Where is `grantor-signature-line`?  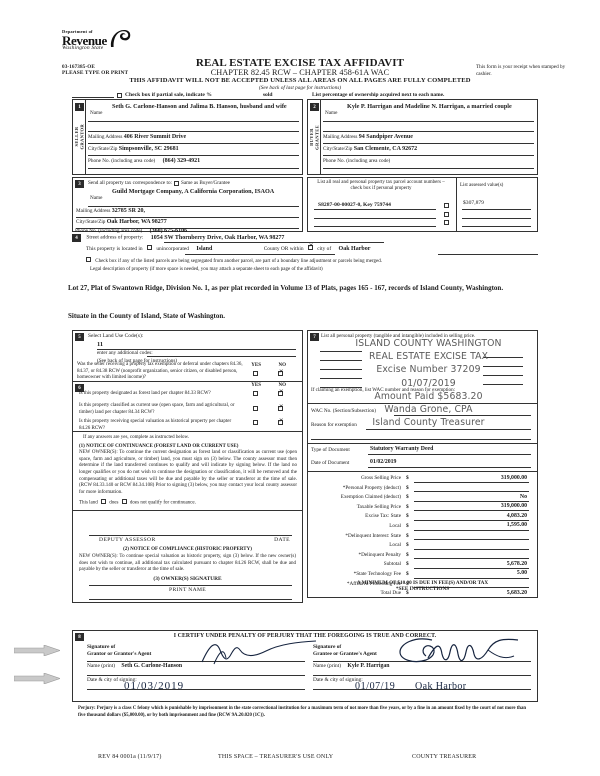 grantor-signature-line is located at coordinates (196, 661).